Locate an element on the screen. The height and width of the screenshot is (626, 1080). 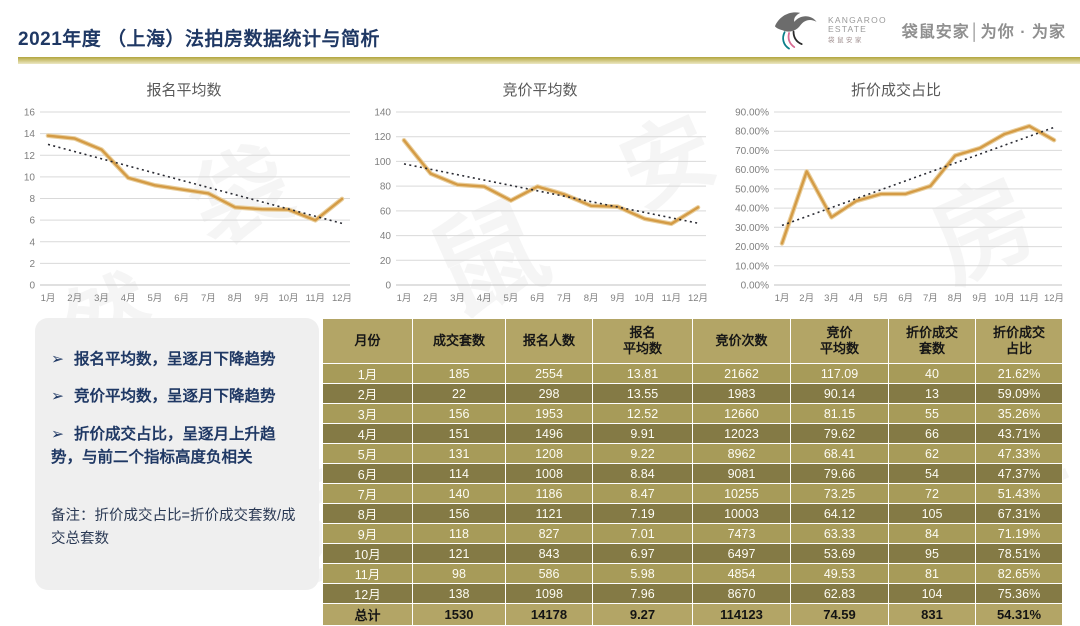
table-cell: 114 is located at coordinates (459, 473).